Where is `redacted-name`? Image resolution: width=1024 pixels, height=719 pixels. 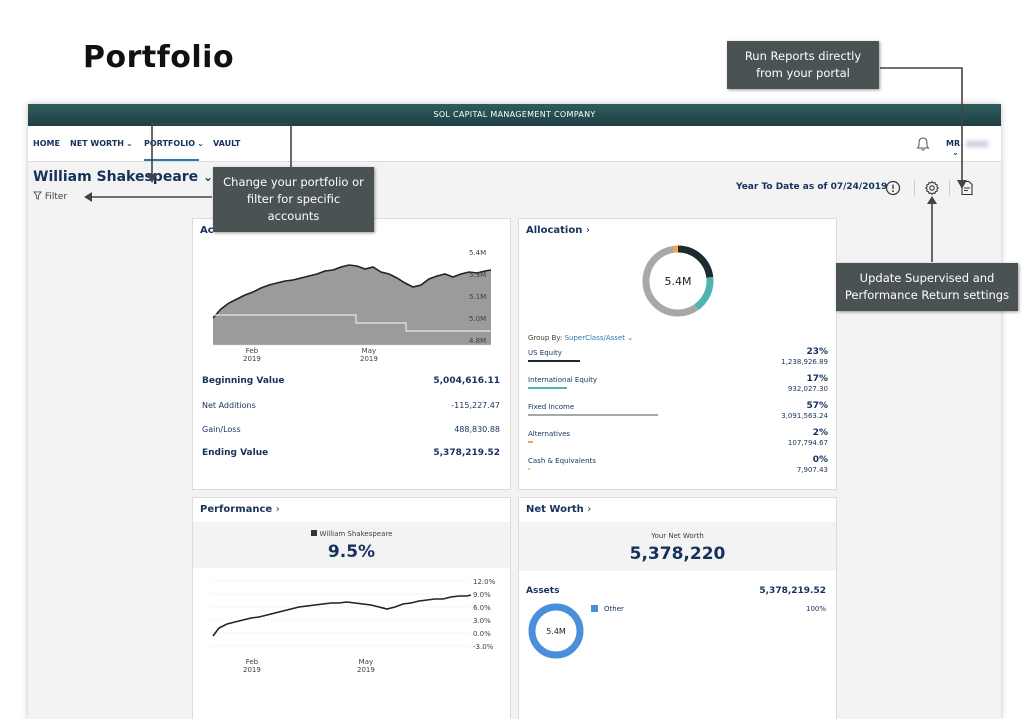 redacted-name is located at coordinates (977, 143).